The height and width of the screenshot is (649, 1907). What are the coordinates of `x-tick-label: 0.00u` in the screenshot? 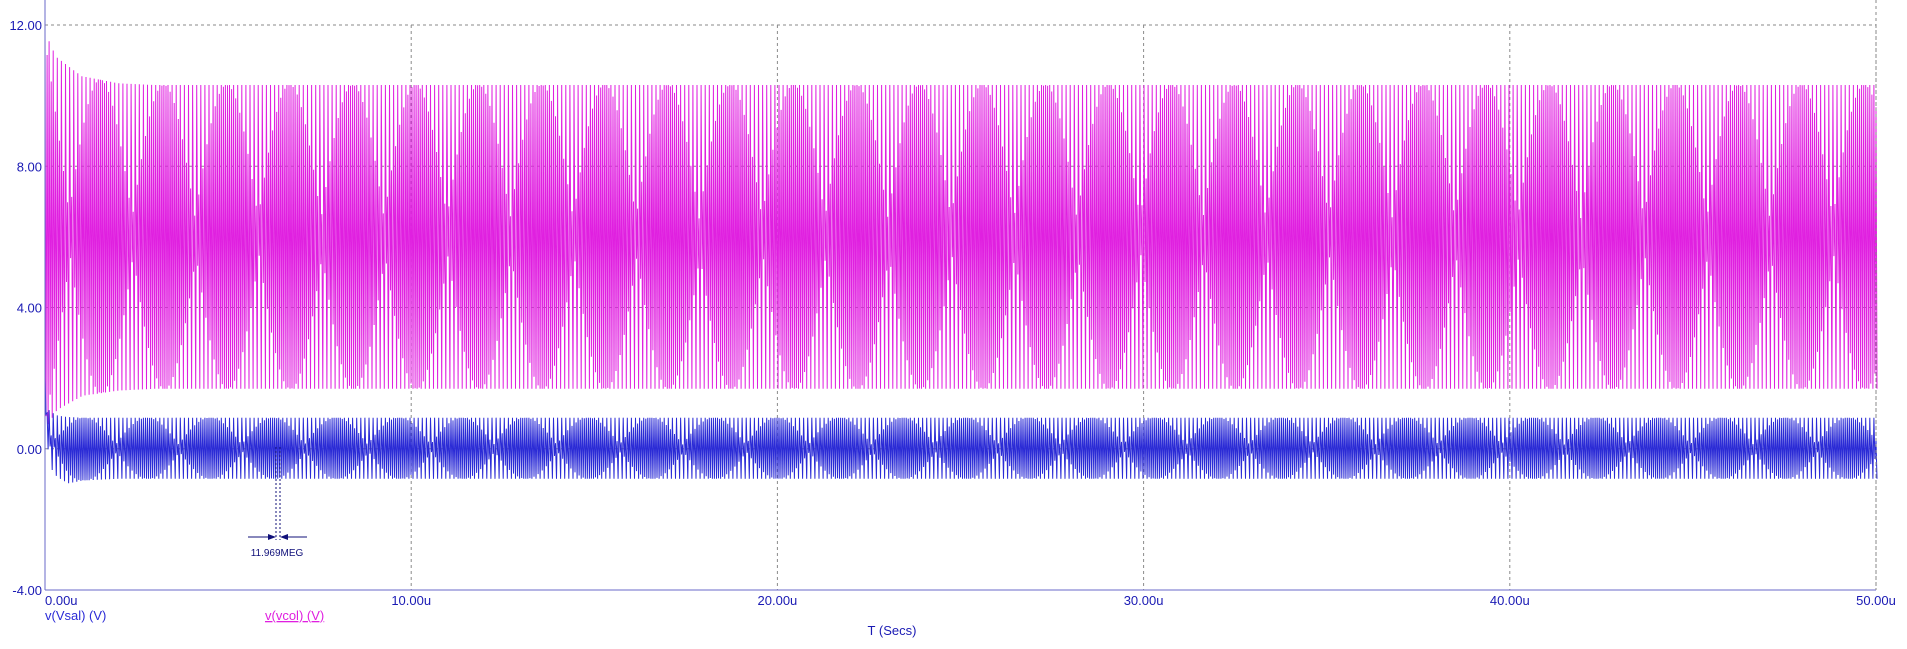 It's located at (61, 600).